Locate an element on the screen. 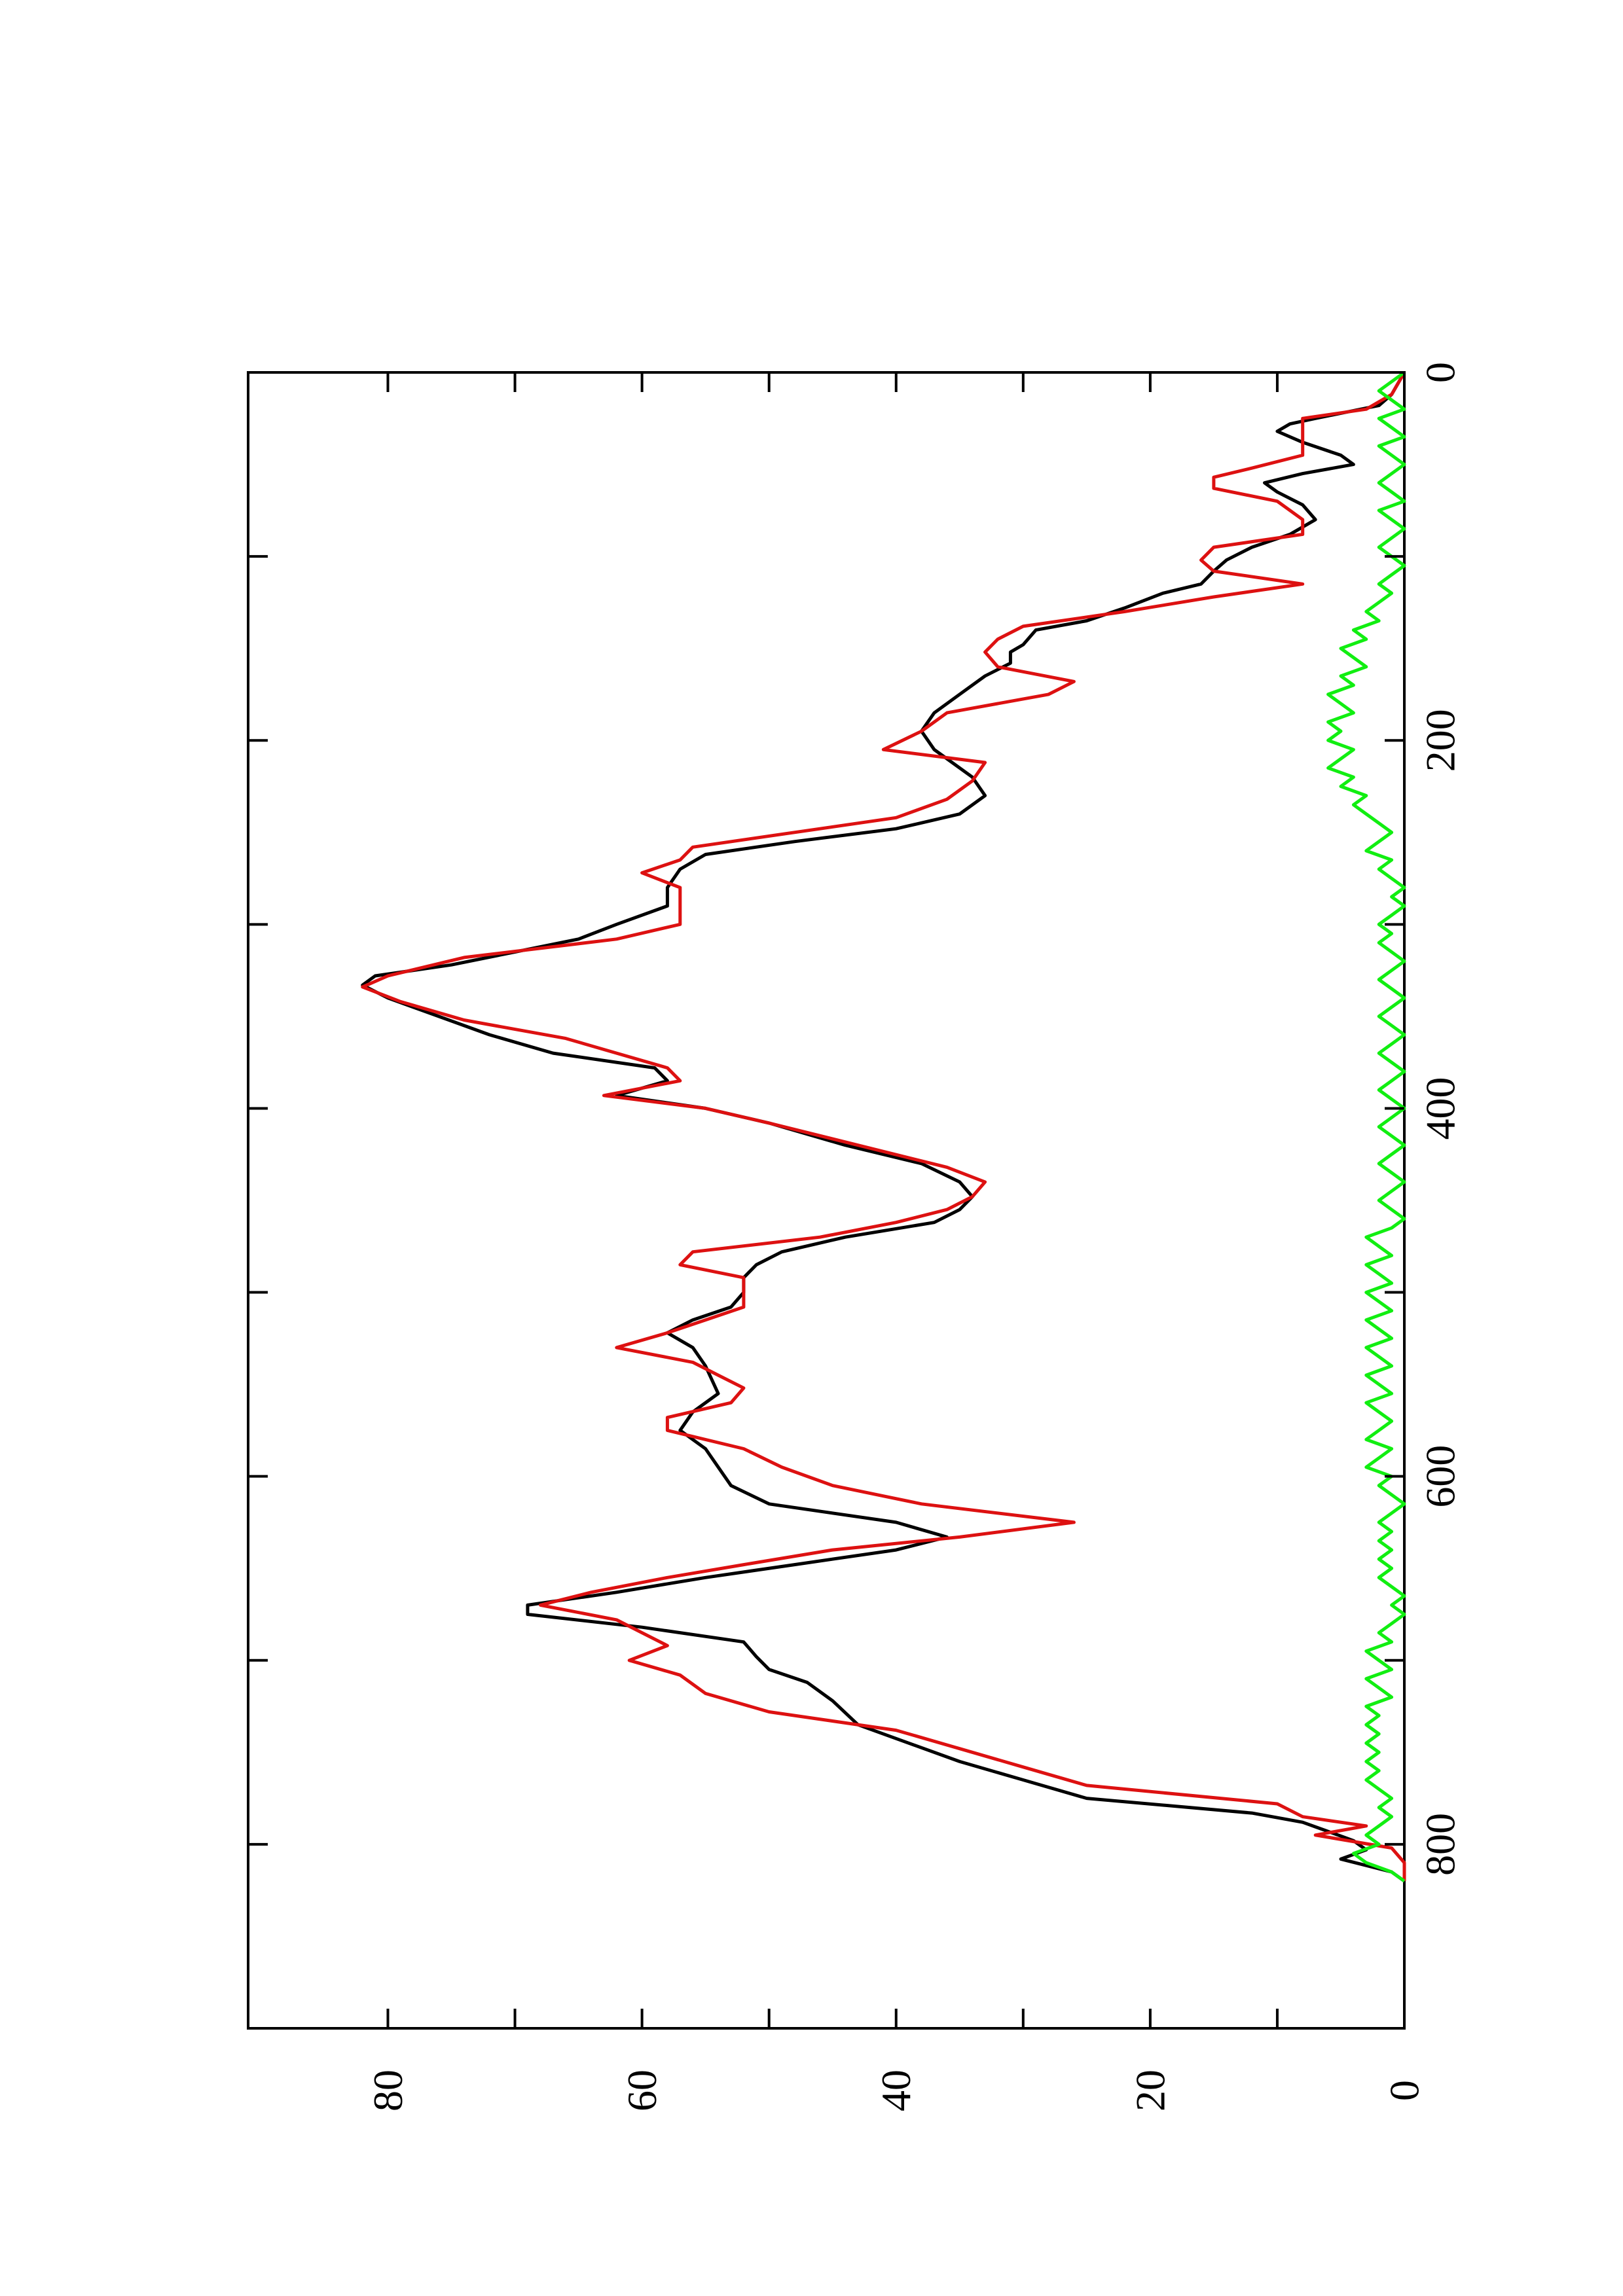  y-tick-label-40: 40 is located at coordinates (896, 2090).